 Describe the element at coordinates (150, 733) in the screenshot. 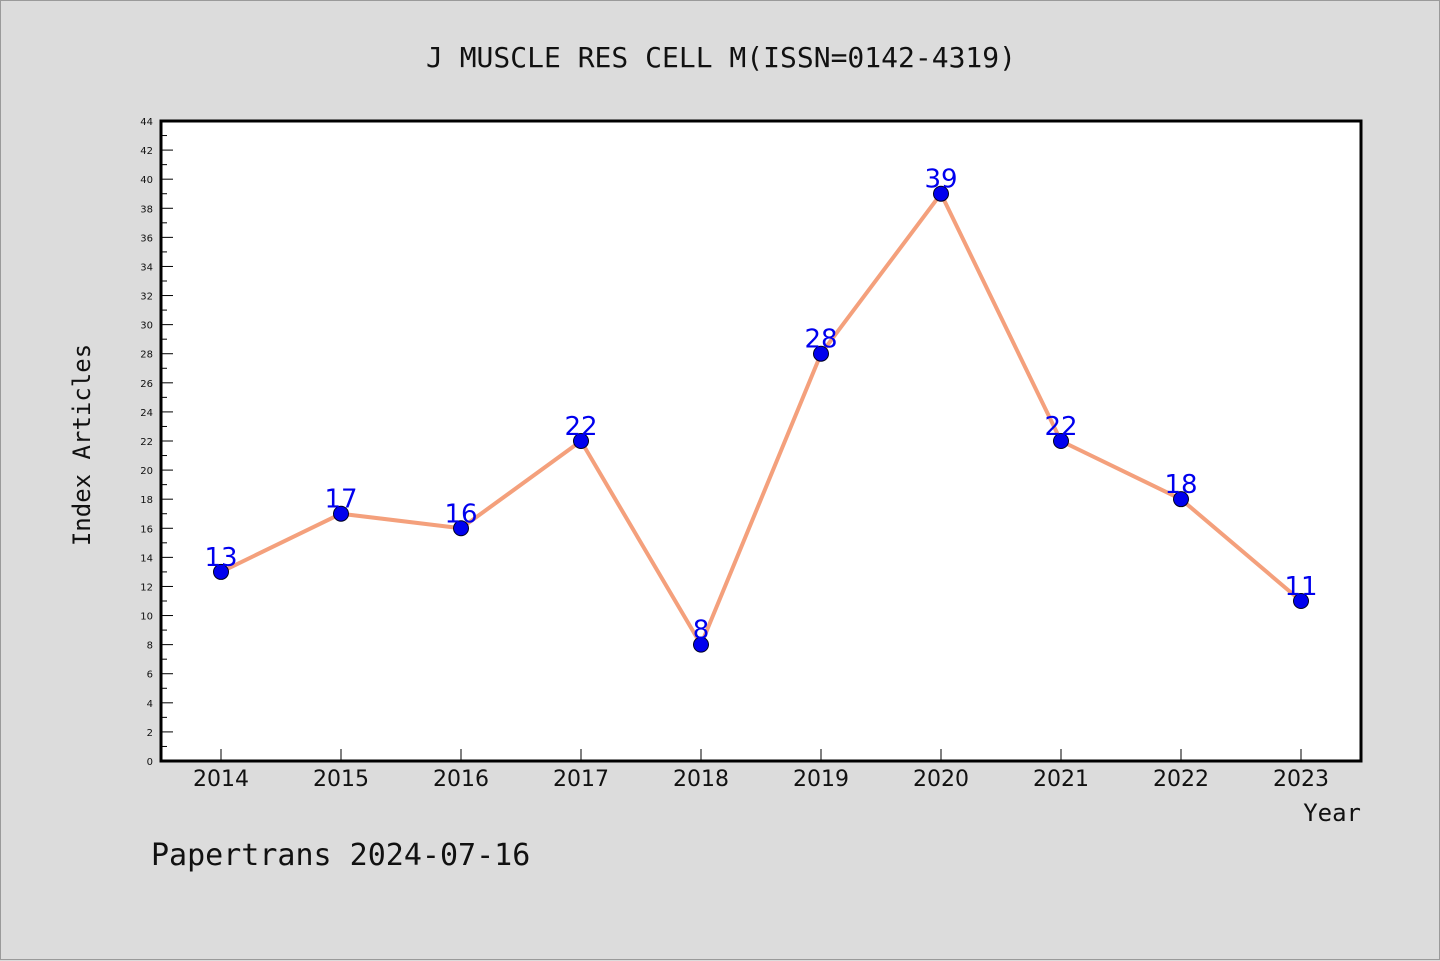

I see `y-tick-label: 2` at that location.